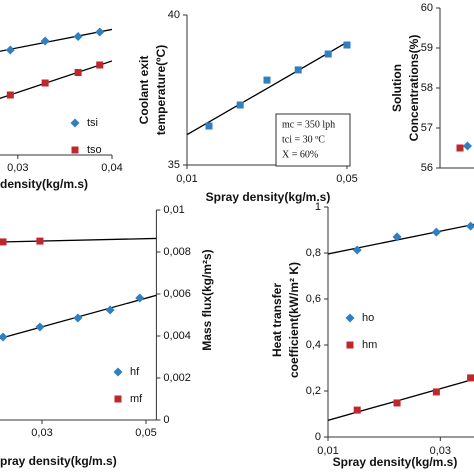  I want to click on y2-tick-label: 0,008, so click(177, 252).